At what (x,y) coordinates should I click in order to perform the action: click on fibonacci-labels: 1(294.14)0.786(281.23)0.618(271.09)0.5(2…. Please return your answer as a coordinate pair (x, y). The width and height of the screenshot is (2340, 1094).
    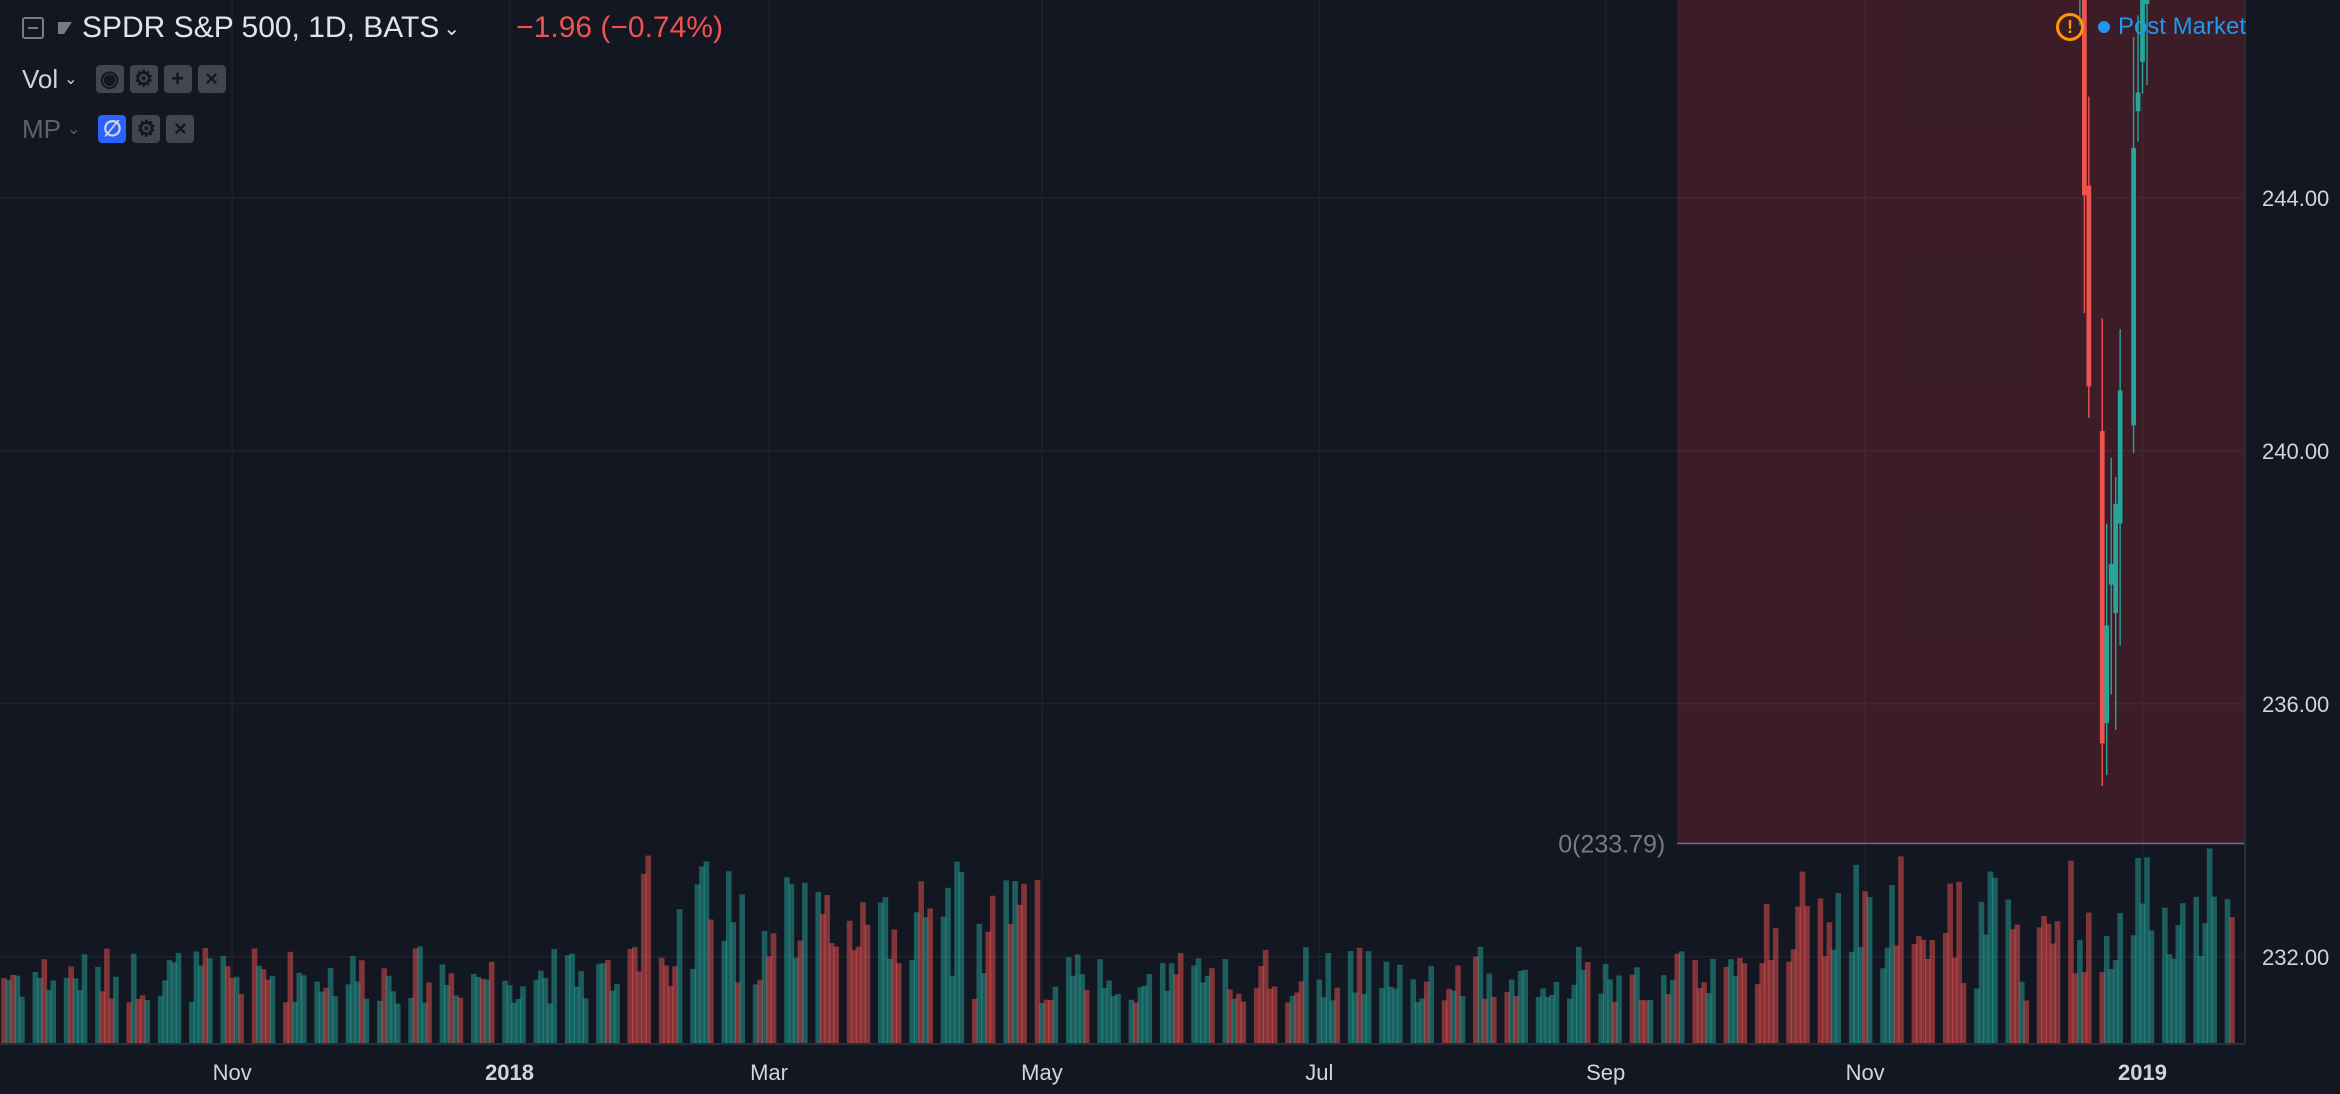
    Looking at the image, I should click on (1611, 845).